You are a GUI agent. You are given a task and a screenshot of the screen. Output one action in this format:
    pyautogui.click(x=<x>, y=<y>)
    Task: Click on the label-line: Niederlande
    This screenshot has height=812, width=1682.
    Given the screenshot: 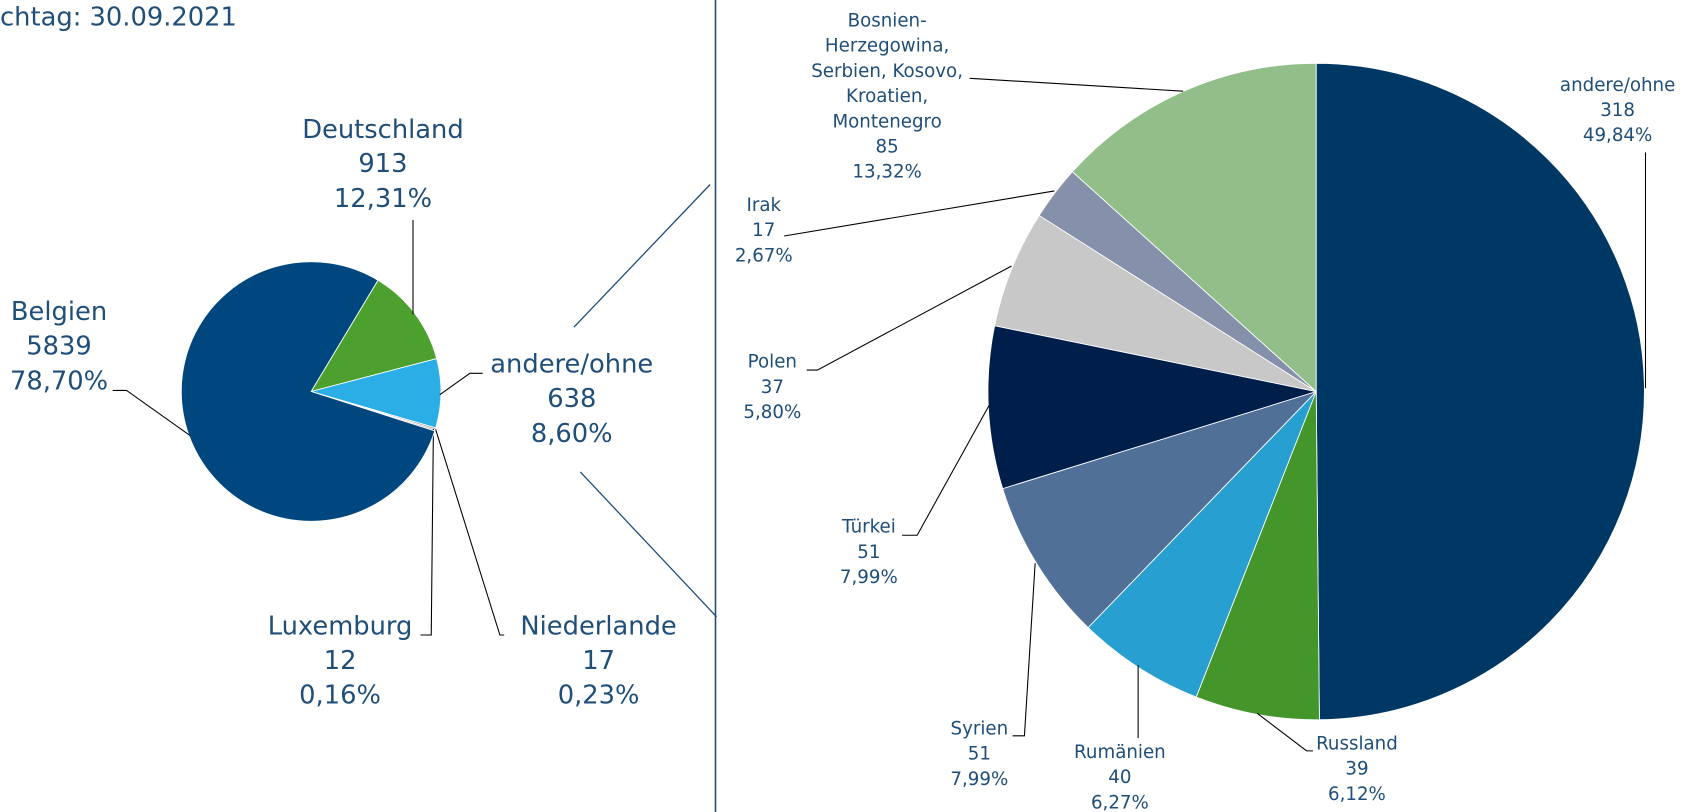 What is the action you would take?
    pyautogui.click(x=598, y=626)
    